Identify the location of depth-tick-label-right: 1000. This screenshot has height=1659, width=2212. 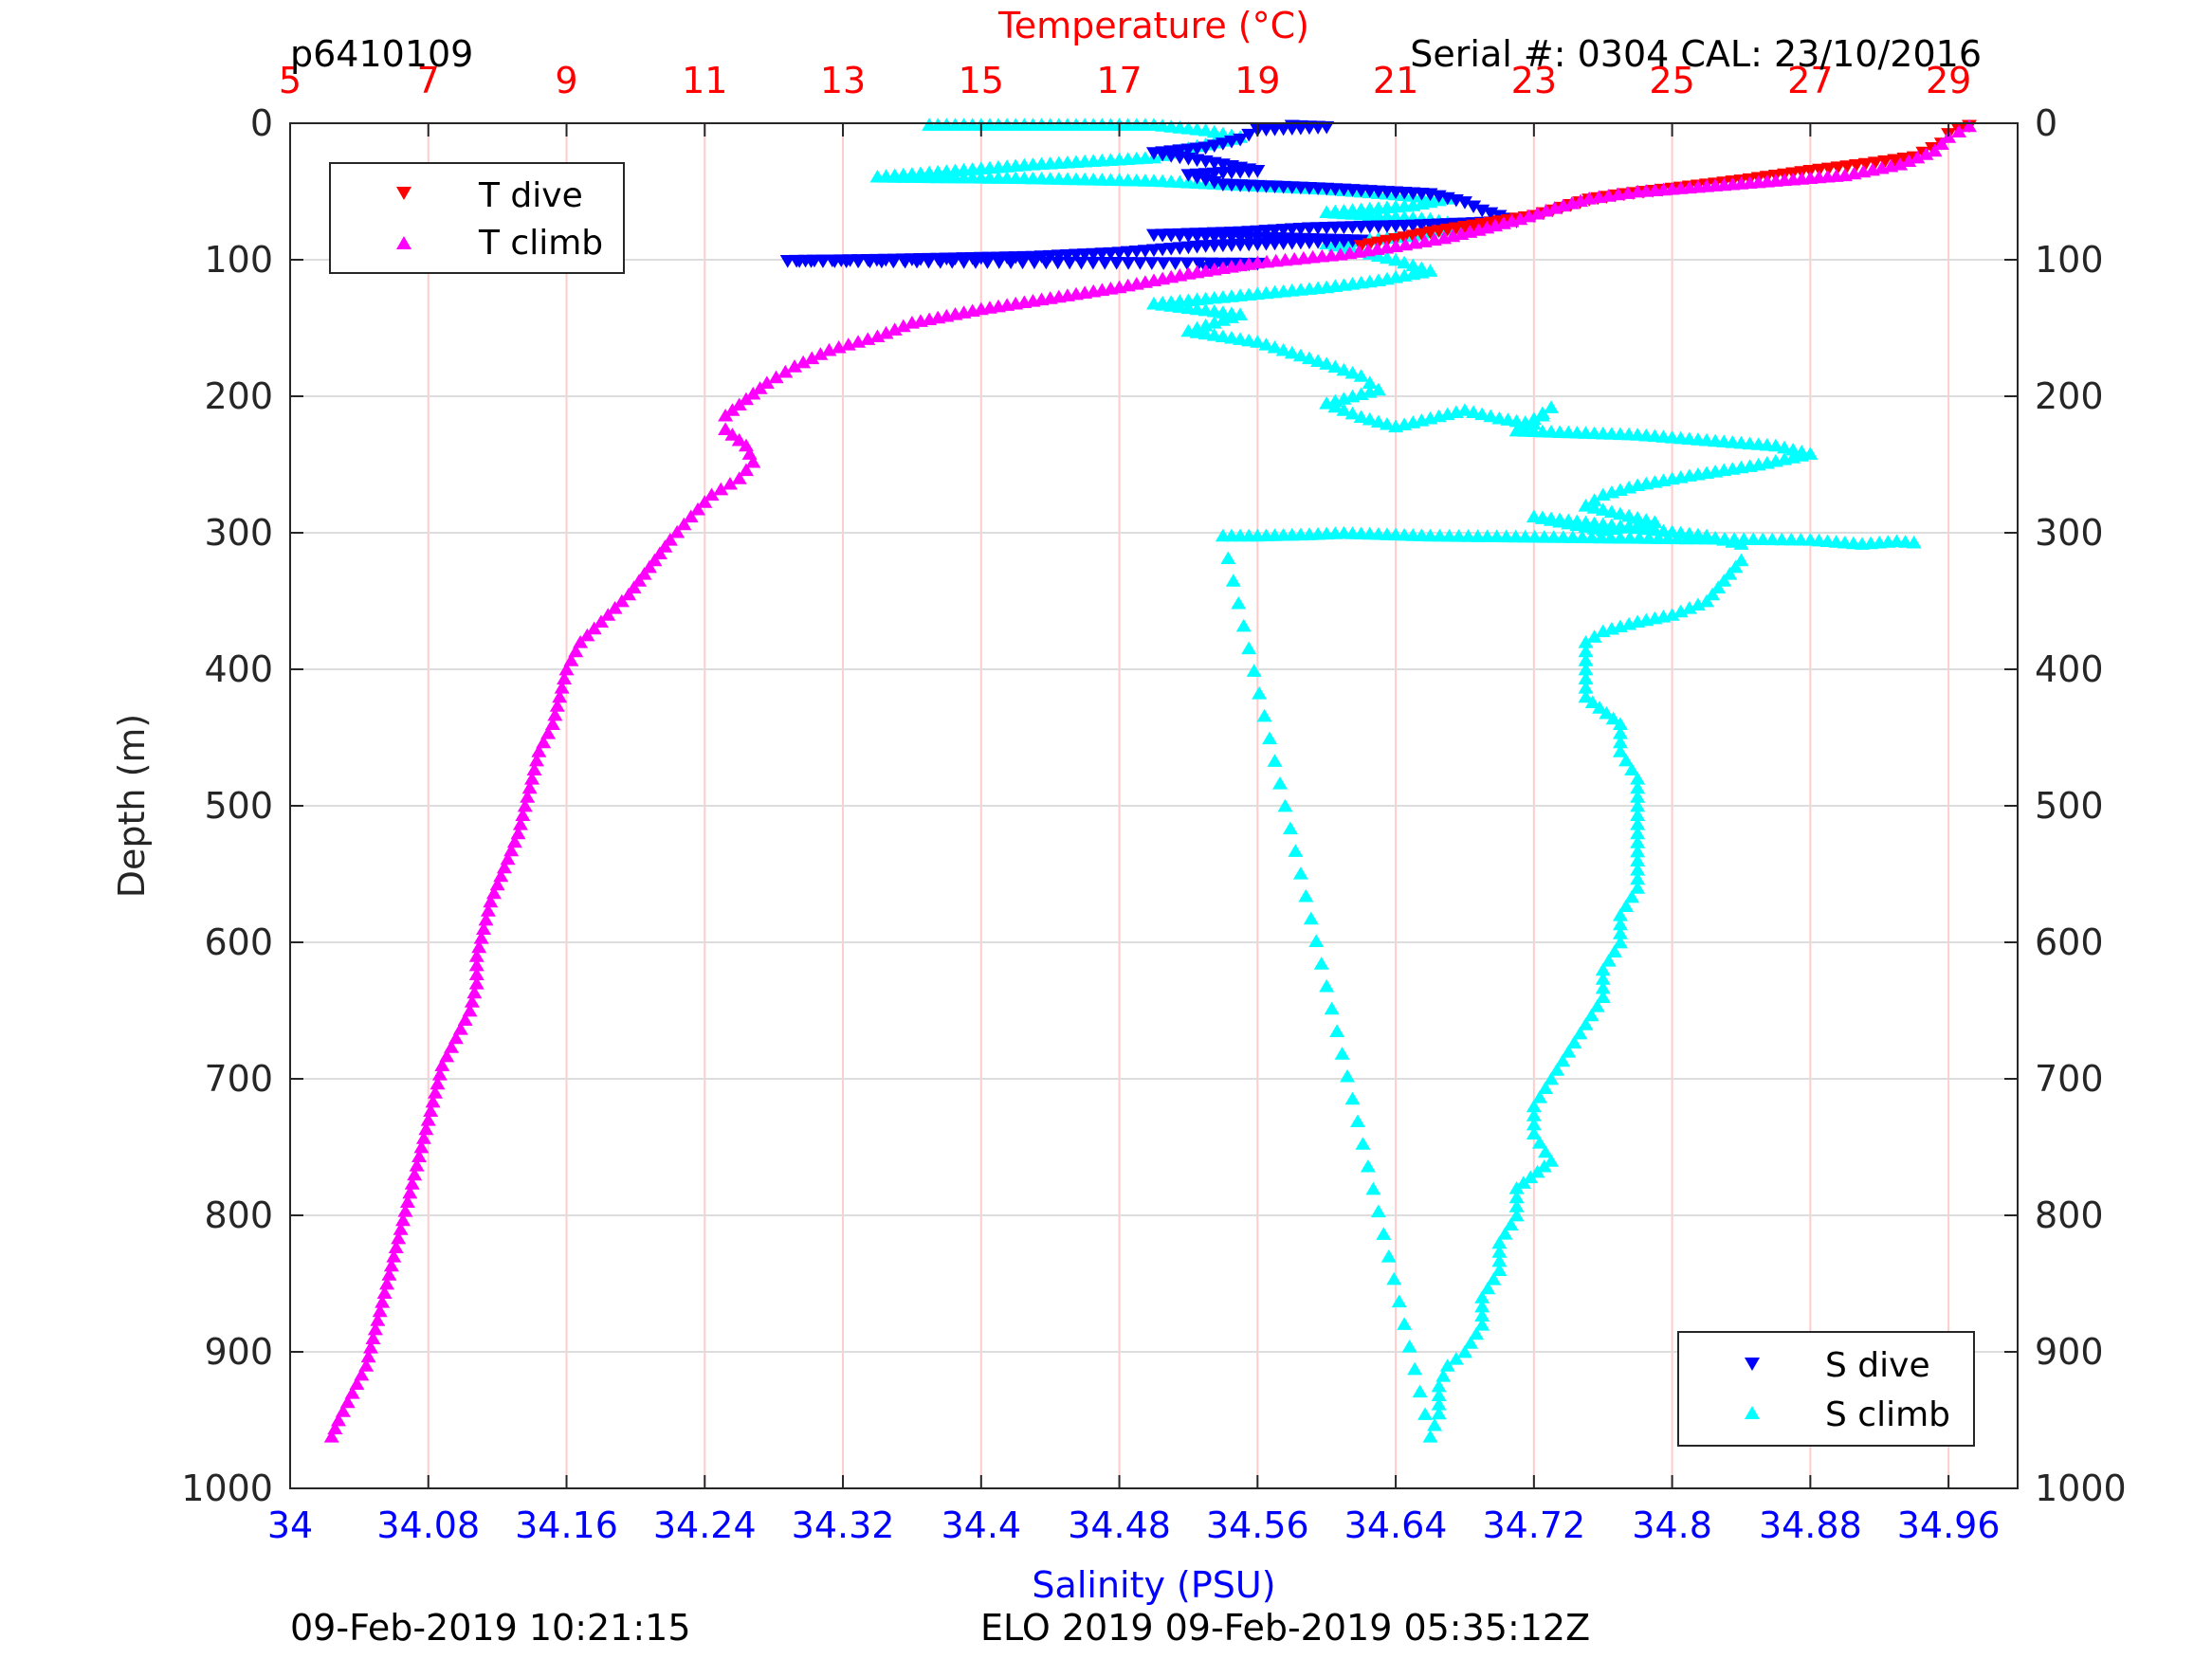
(2081, 1488).